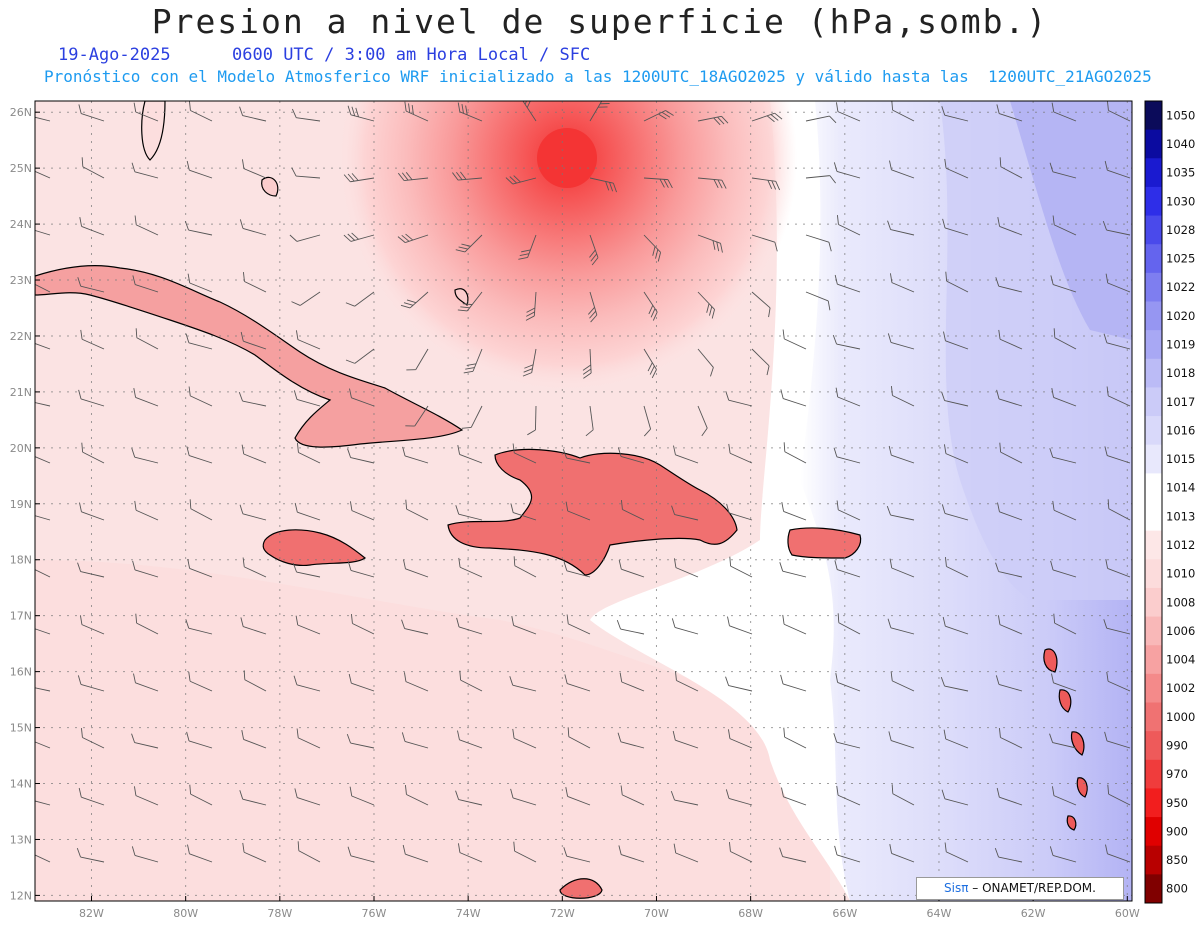 Image resolution: width=1200 pixels, height=927 pixels. I want to click on colorbar-label: 1017, so click(1180, 402).